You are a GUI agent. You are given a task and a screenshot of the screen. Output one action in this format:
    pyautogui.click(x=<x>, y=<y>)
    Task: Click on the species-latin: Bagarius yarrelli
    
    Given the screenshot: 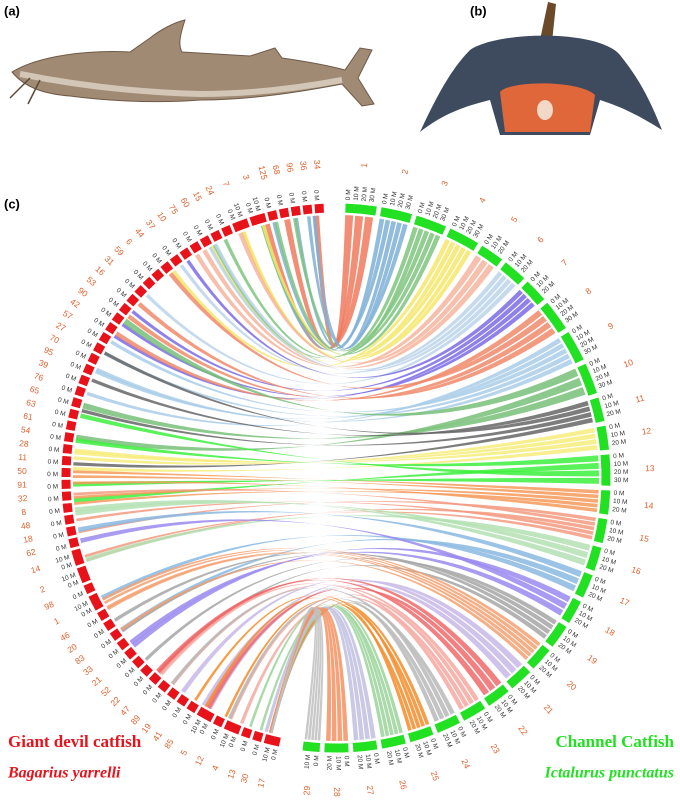 What is the action you would take?
    pyautogui.click(x=64, y=773)
    